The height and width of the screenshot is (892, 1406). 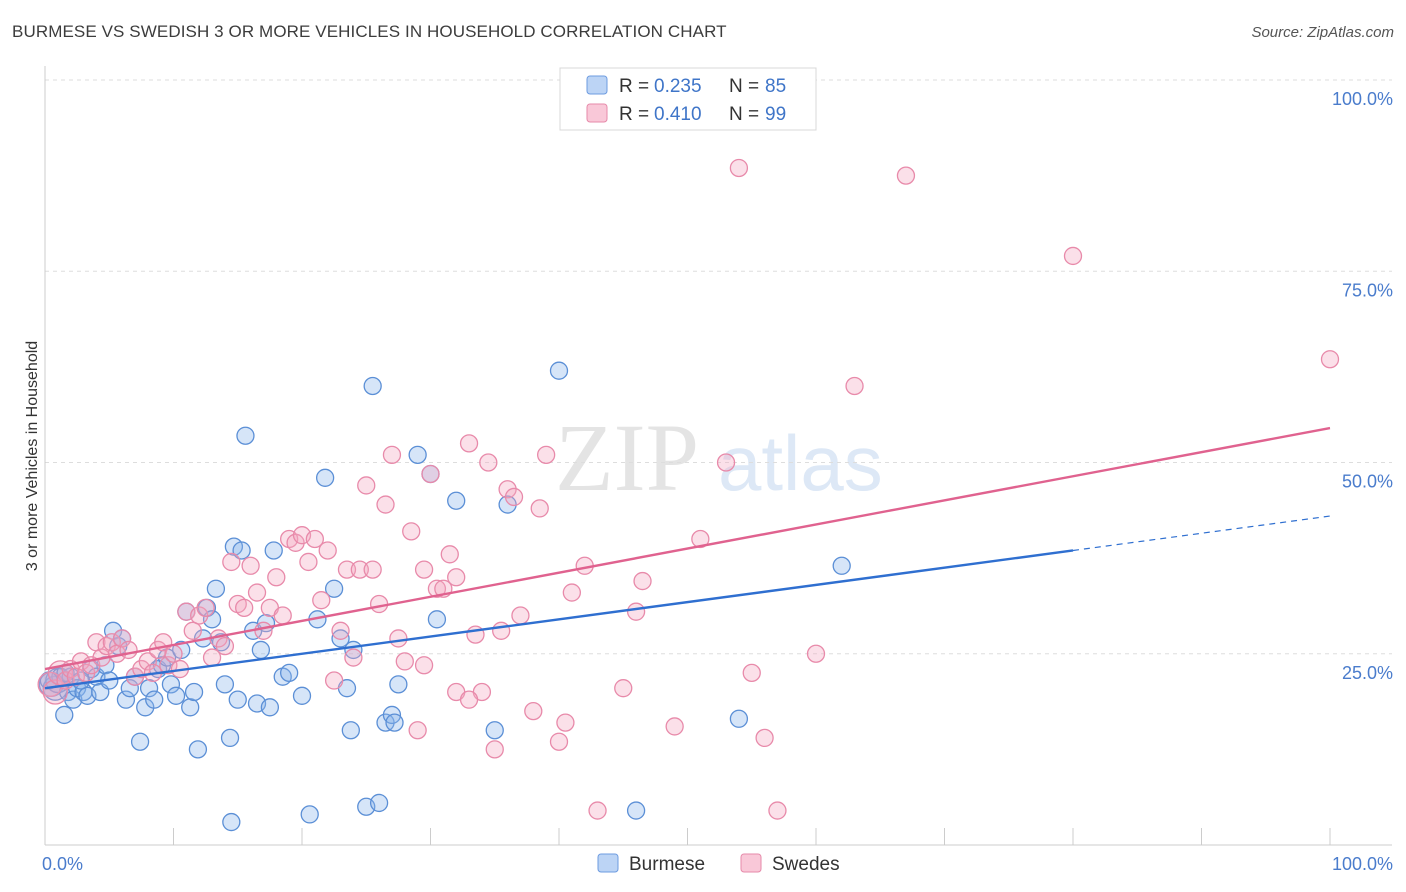 What do you see at coordinates (688, 99) in the screenshot?
I see `stats-legend: R = 0.235 N = 85 R = 0.410 N = 99` at bounding box center [688, 99].